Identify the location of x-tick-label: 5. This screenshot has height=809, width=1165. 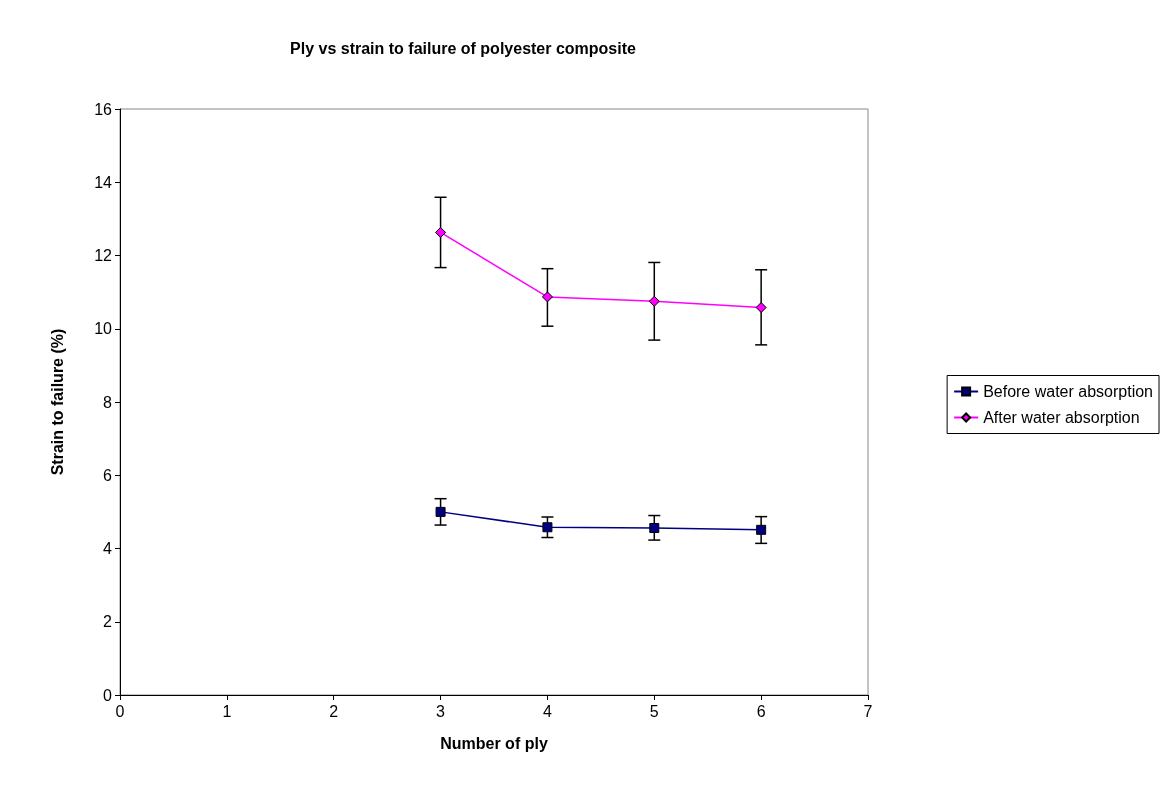
(654, 711).